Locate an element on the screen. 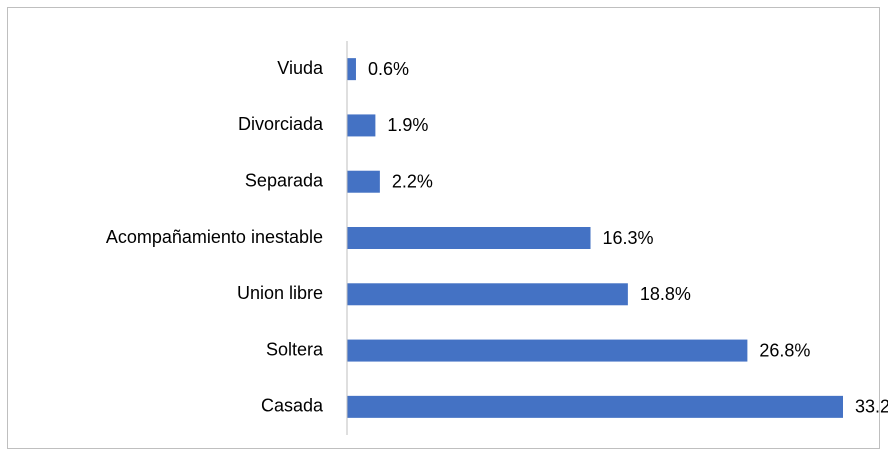 The width and height of the screenshot is (888, 461). y-tick-label: Casada is located at coordinates (292, 406).